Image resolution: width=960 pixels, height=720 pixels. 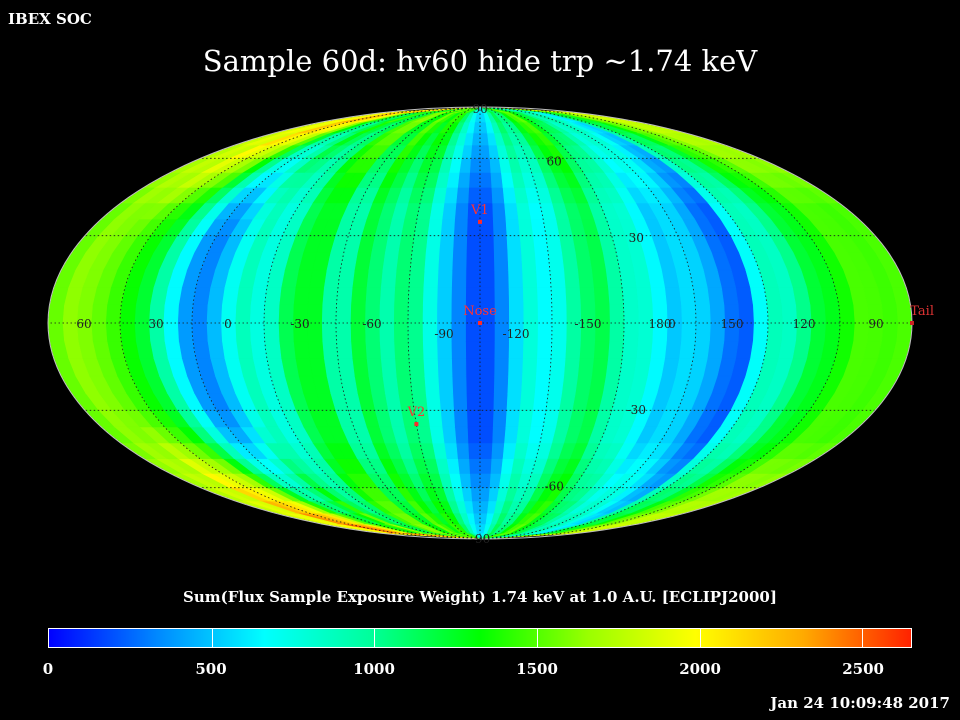 What do you see at coordinates (700, 669) in the screenshot?
I see `colorbar-tick-label: 2000` at bounding box center [700, 669].